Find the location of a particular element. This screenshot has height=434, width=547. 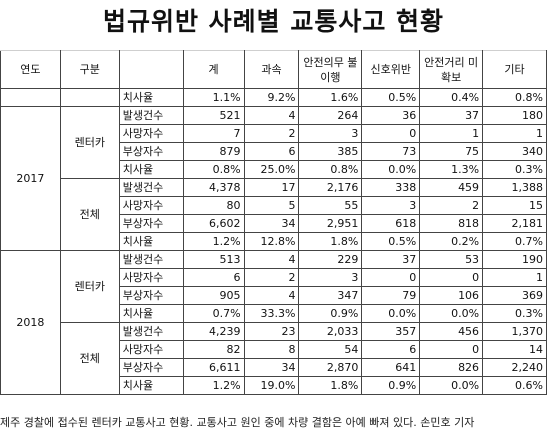

value-cell: 12.8% is located at coordinates (271, 241).